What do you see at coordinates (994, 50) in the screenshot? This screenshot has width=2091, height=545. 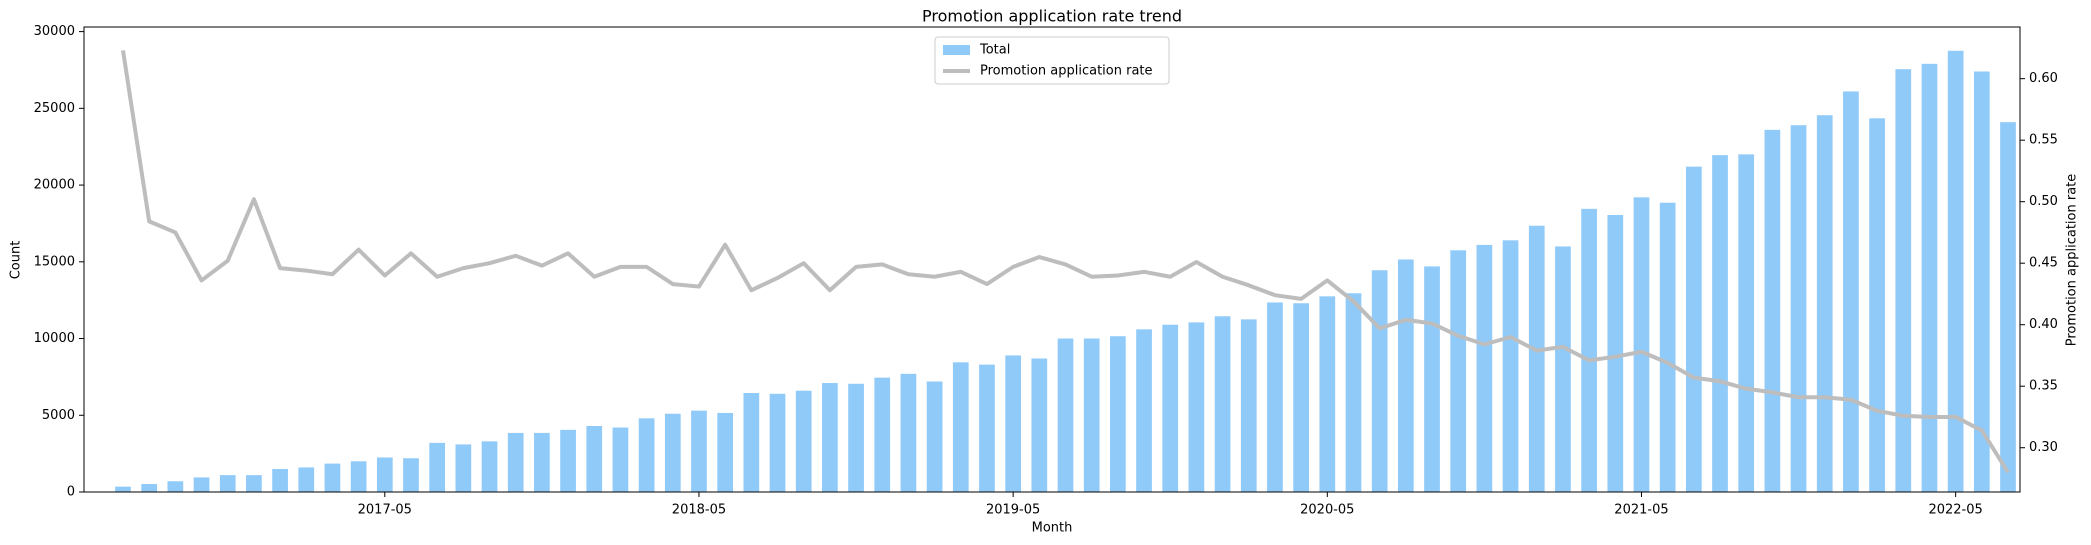 I see `legend-label: Total` at bounding box center [994, 50].